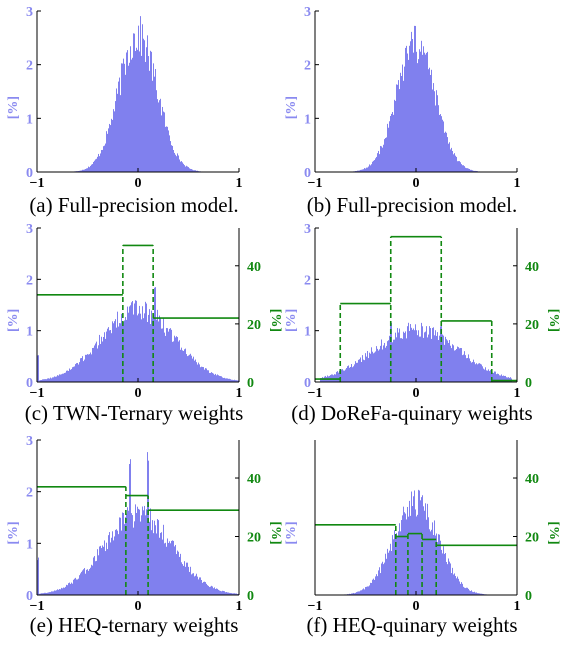 This screenshot has width=566, height=645. I want to click on panel-caption: (a) Full-precision model., so click(133, 205).